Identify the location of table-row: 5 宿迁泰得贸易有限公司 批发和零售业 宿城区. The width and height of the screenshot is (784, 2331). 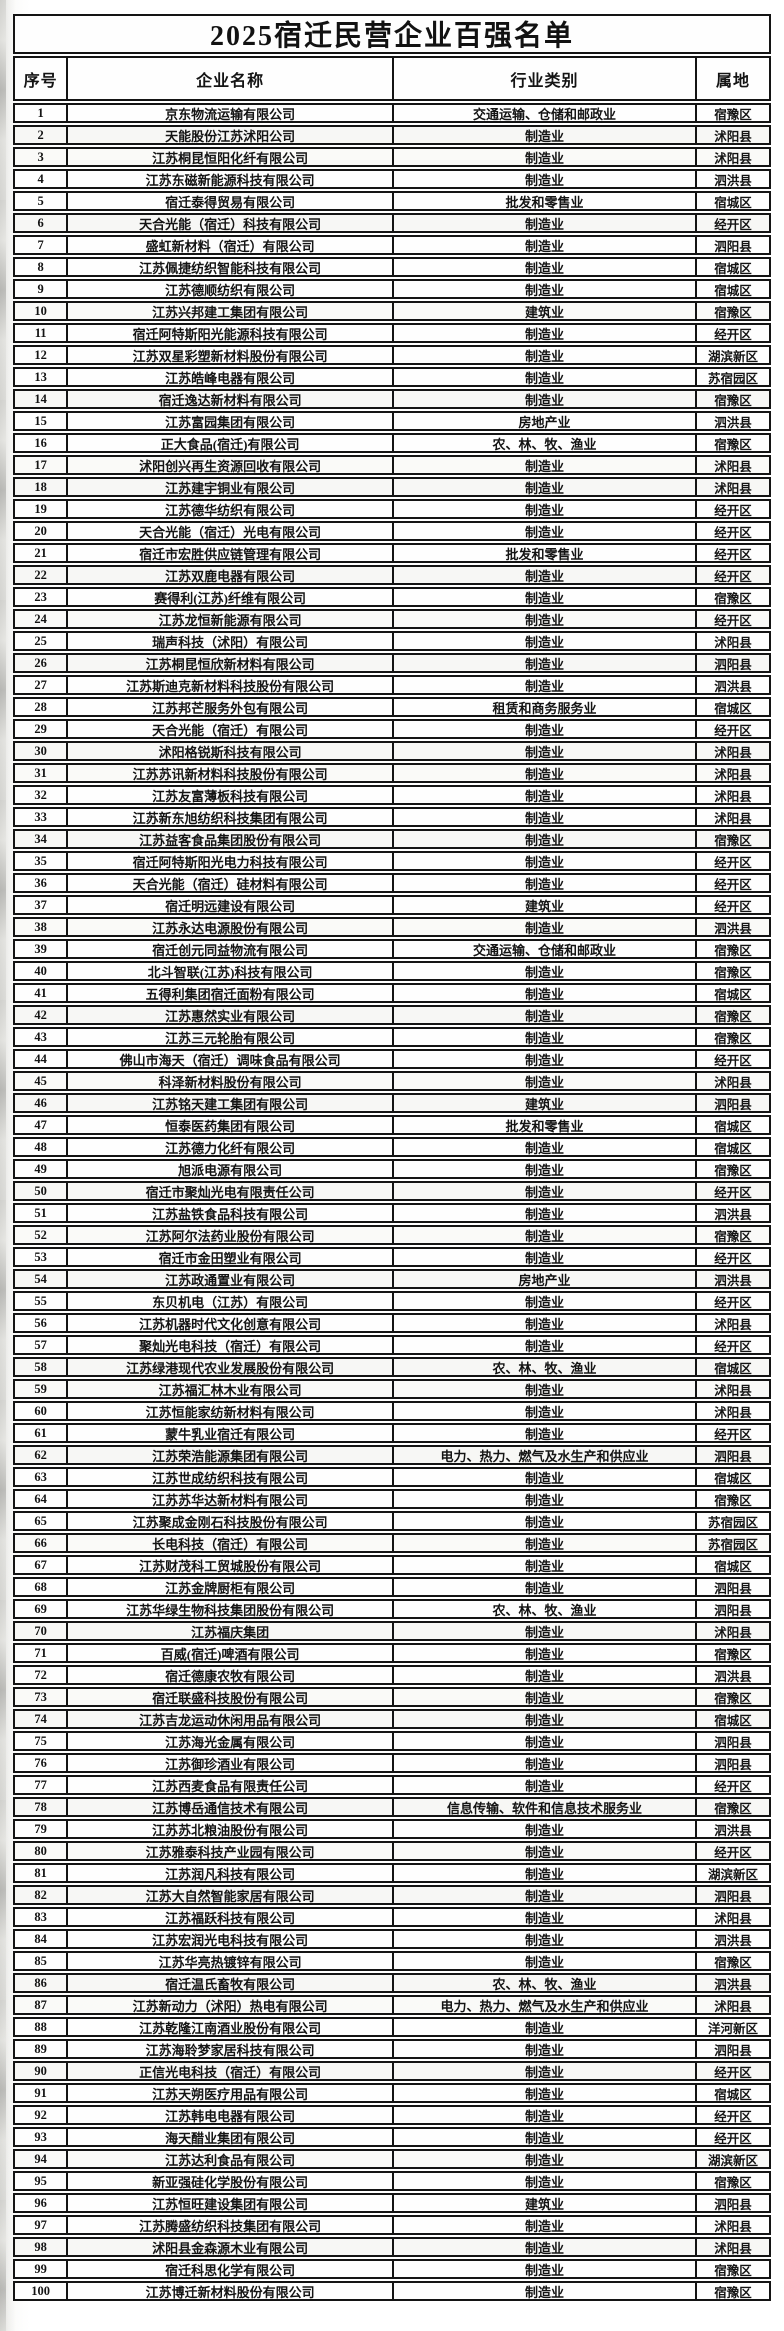
(392, 201).